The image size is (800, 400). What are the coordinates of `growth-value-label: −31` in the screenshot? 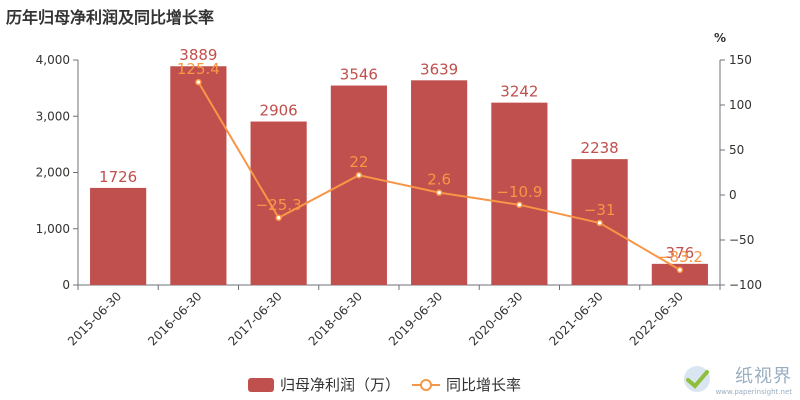 It's located at (600, 210).